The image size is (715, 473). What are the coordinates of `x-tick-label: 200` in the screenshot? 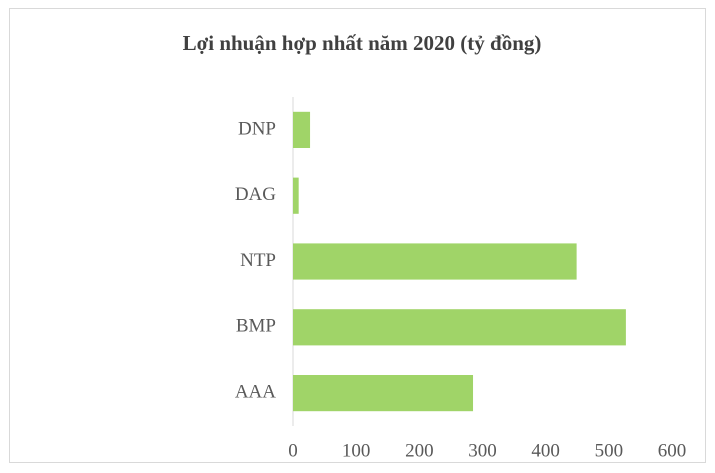 It's located at (419, 450).